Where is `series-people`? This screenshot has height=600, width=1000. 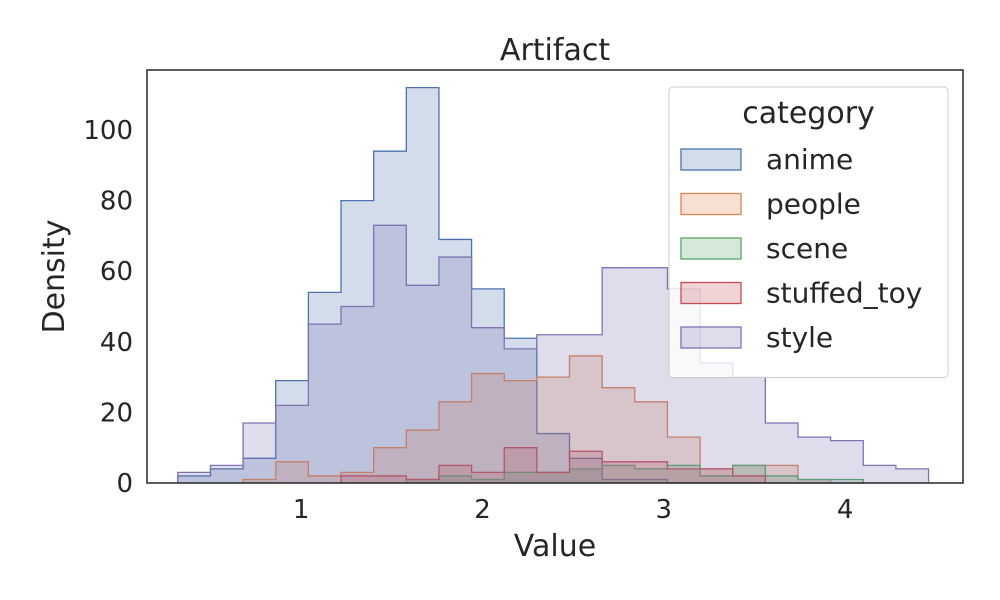
series-people is located at coordinates (537, 419).